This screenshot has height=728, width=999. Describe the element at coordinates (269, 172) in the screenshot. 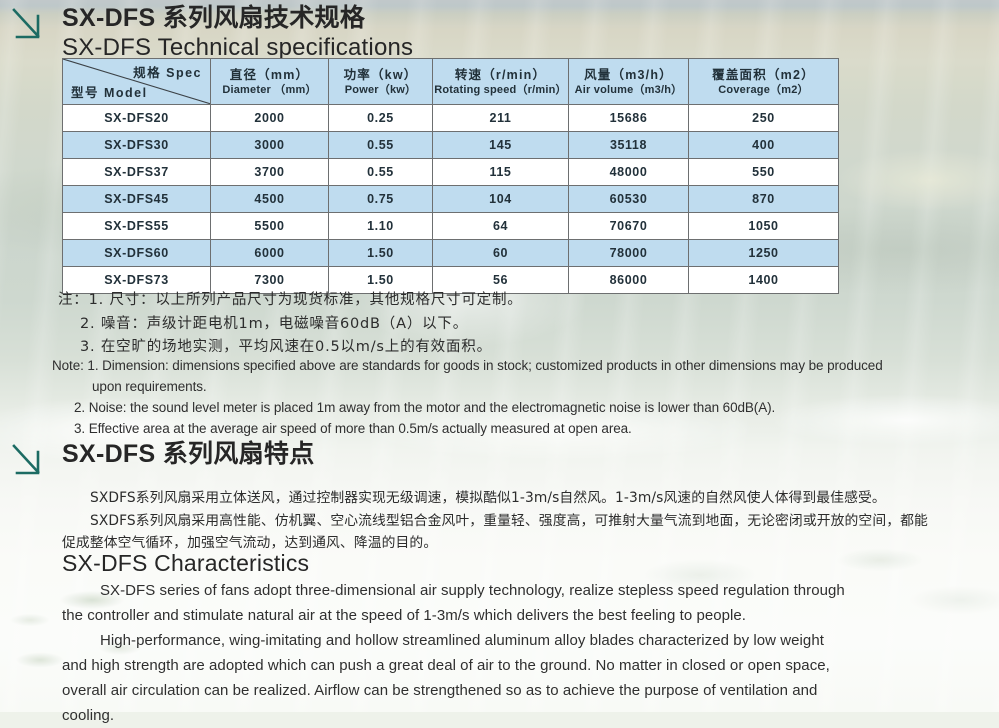

I see `cell-diameter: 3700` at that location.